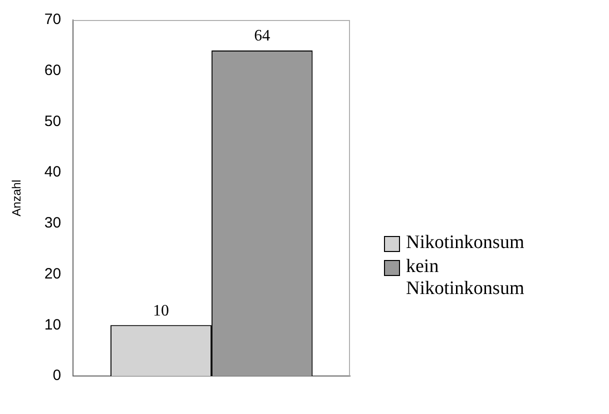 The image size is (609, 414). What do you see at coordinates (465, 243) in the screenshot?
I see `legend-label: Nikotinkonsum` at bounding box center [465, 243].